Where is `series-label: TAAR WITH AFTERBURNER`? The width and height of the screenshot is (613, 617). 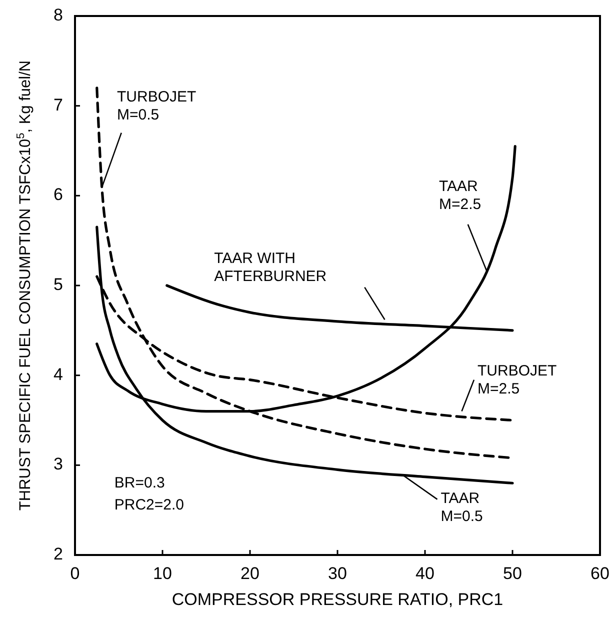 series-label: TAAR WITH AFTERBURNER is located at coordinates (270, 268).